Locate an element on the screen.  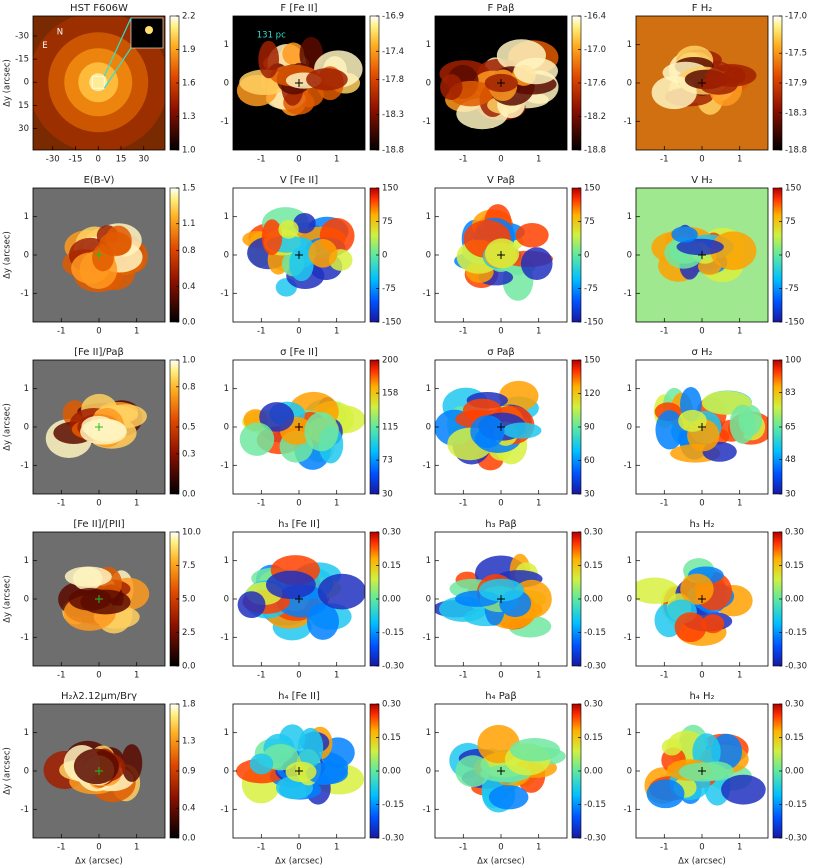
panel: σ H₂ -1 0 1 1 0 -1 100 83 65 48 30 is located at coordinates (713, 428).